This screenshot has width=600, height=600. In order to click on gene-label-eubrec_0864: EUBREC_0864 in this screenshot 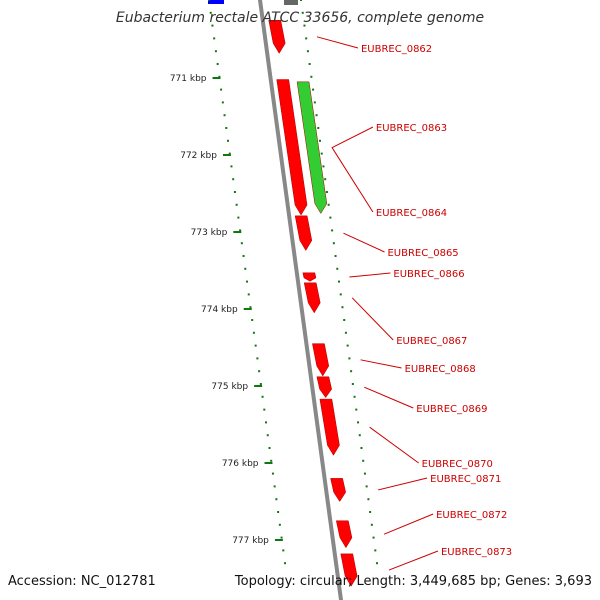, I will do `click(411, 213)`.